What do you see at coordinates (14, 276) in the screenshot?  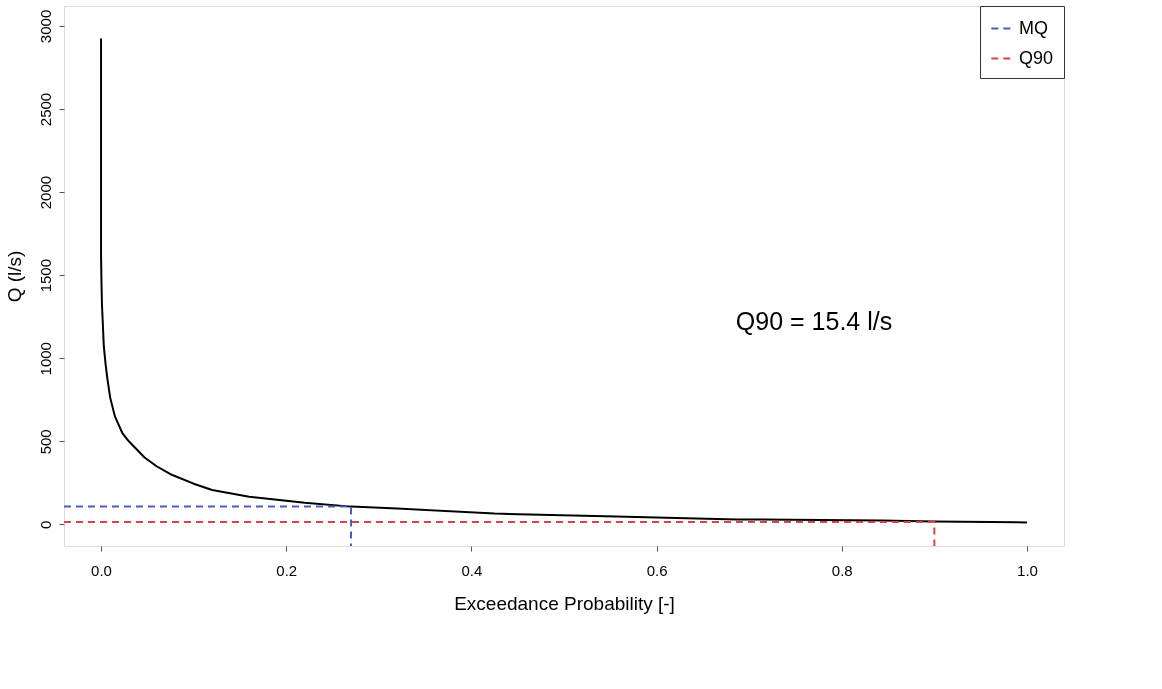 I see `y-axis-title: Q (l/s)` at bounding box center [14, 276].